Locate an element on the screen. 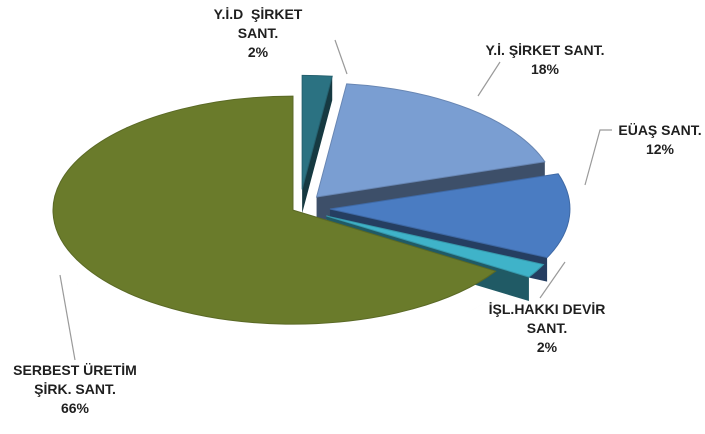 The width and height of the screenshot is (705, 434). category-label: SERBEST ÜRETİM ŞİRK. SANT. is located at coordinates (77, 379).